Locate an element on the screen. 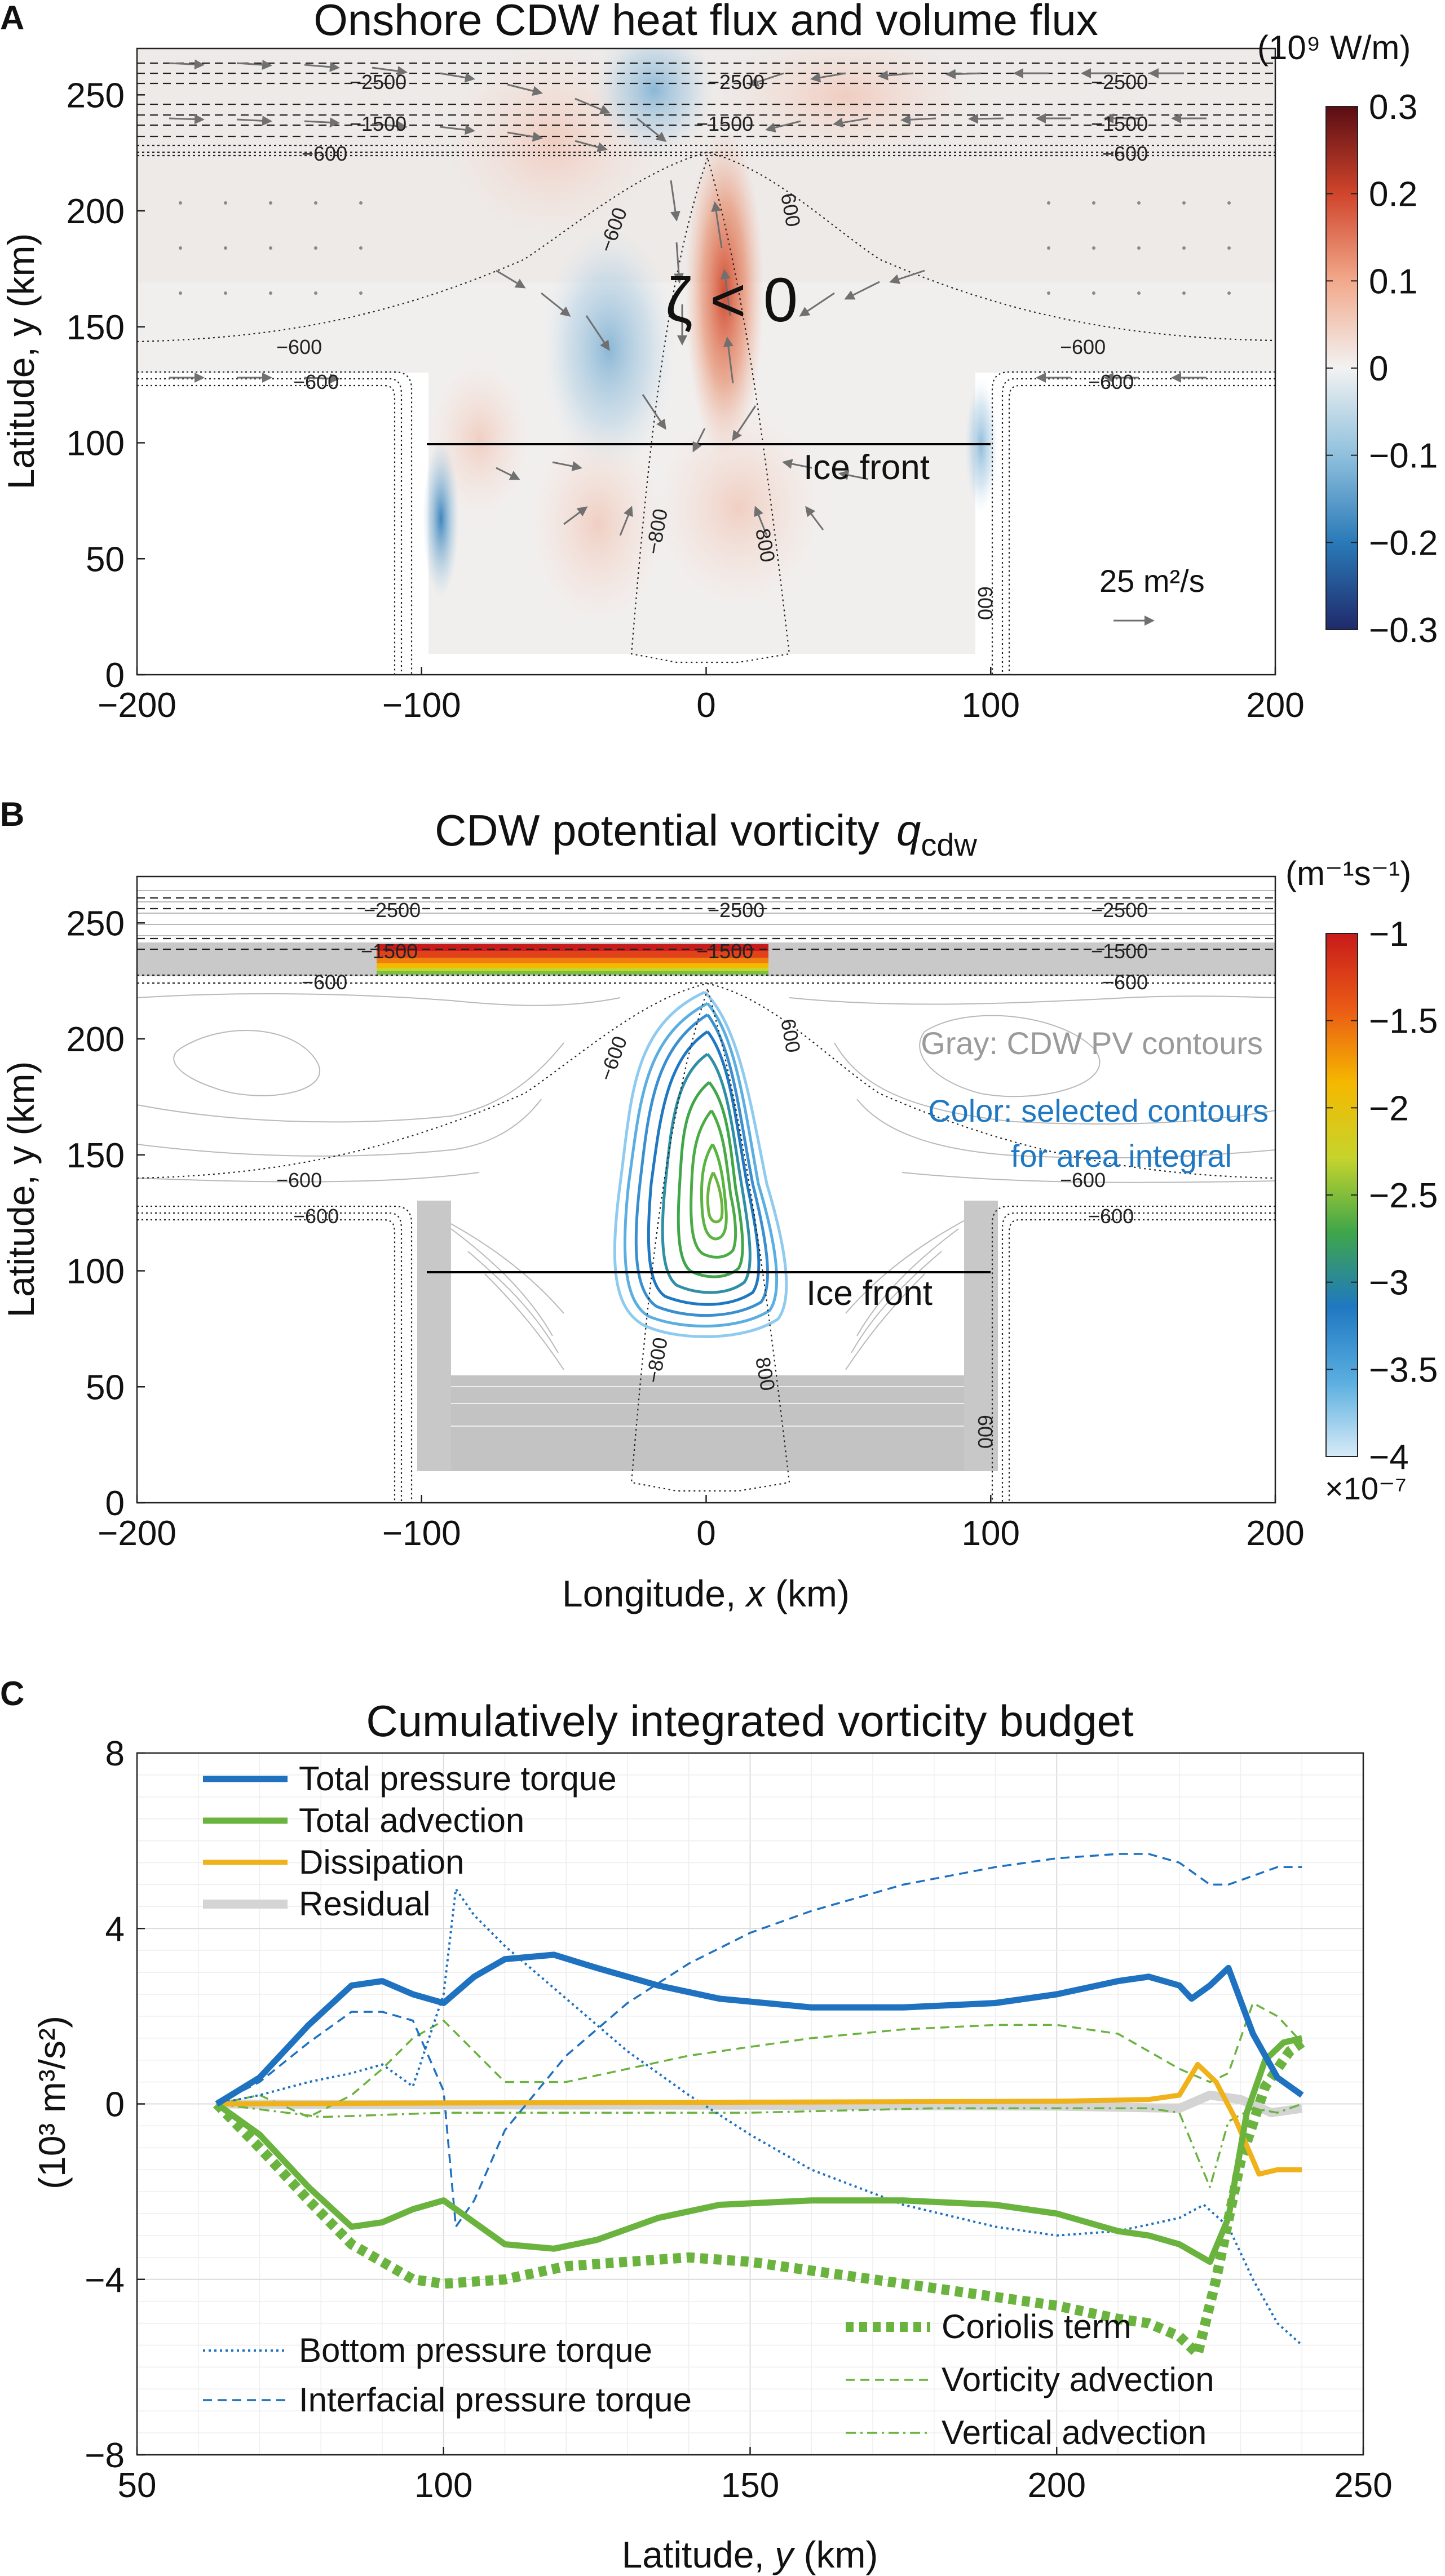 This screenshot has width=1445, height=2576. positive-heat-flux-jet is located at coordinates (724, 293).